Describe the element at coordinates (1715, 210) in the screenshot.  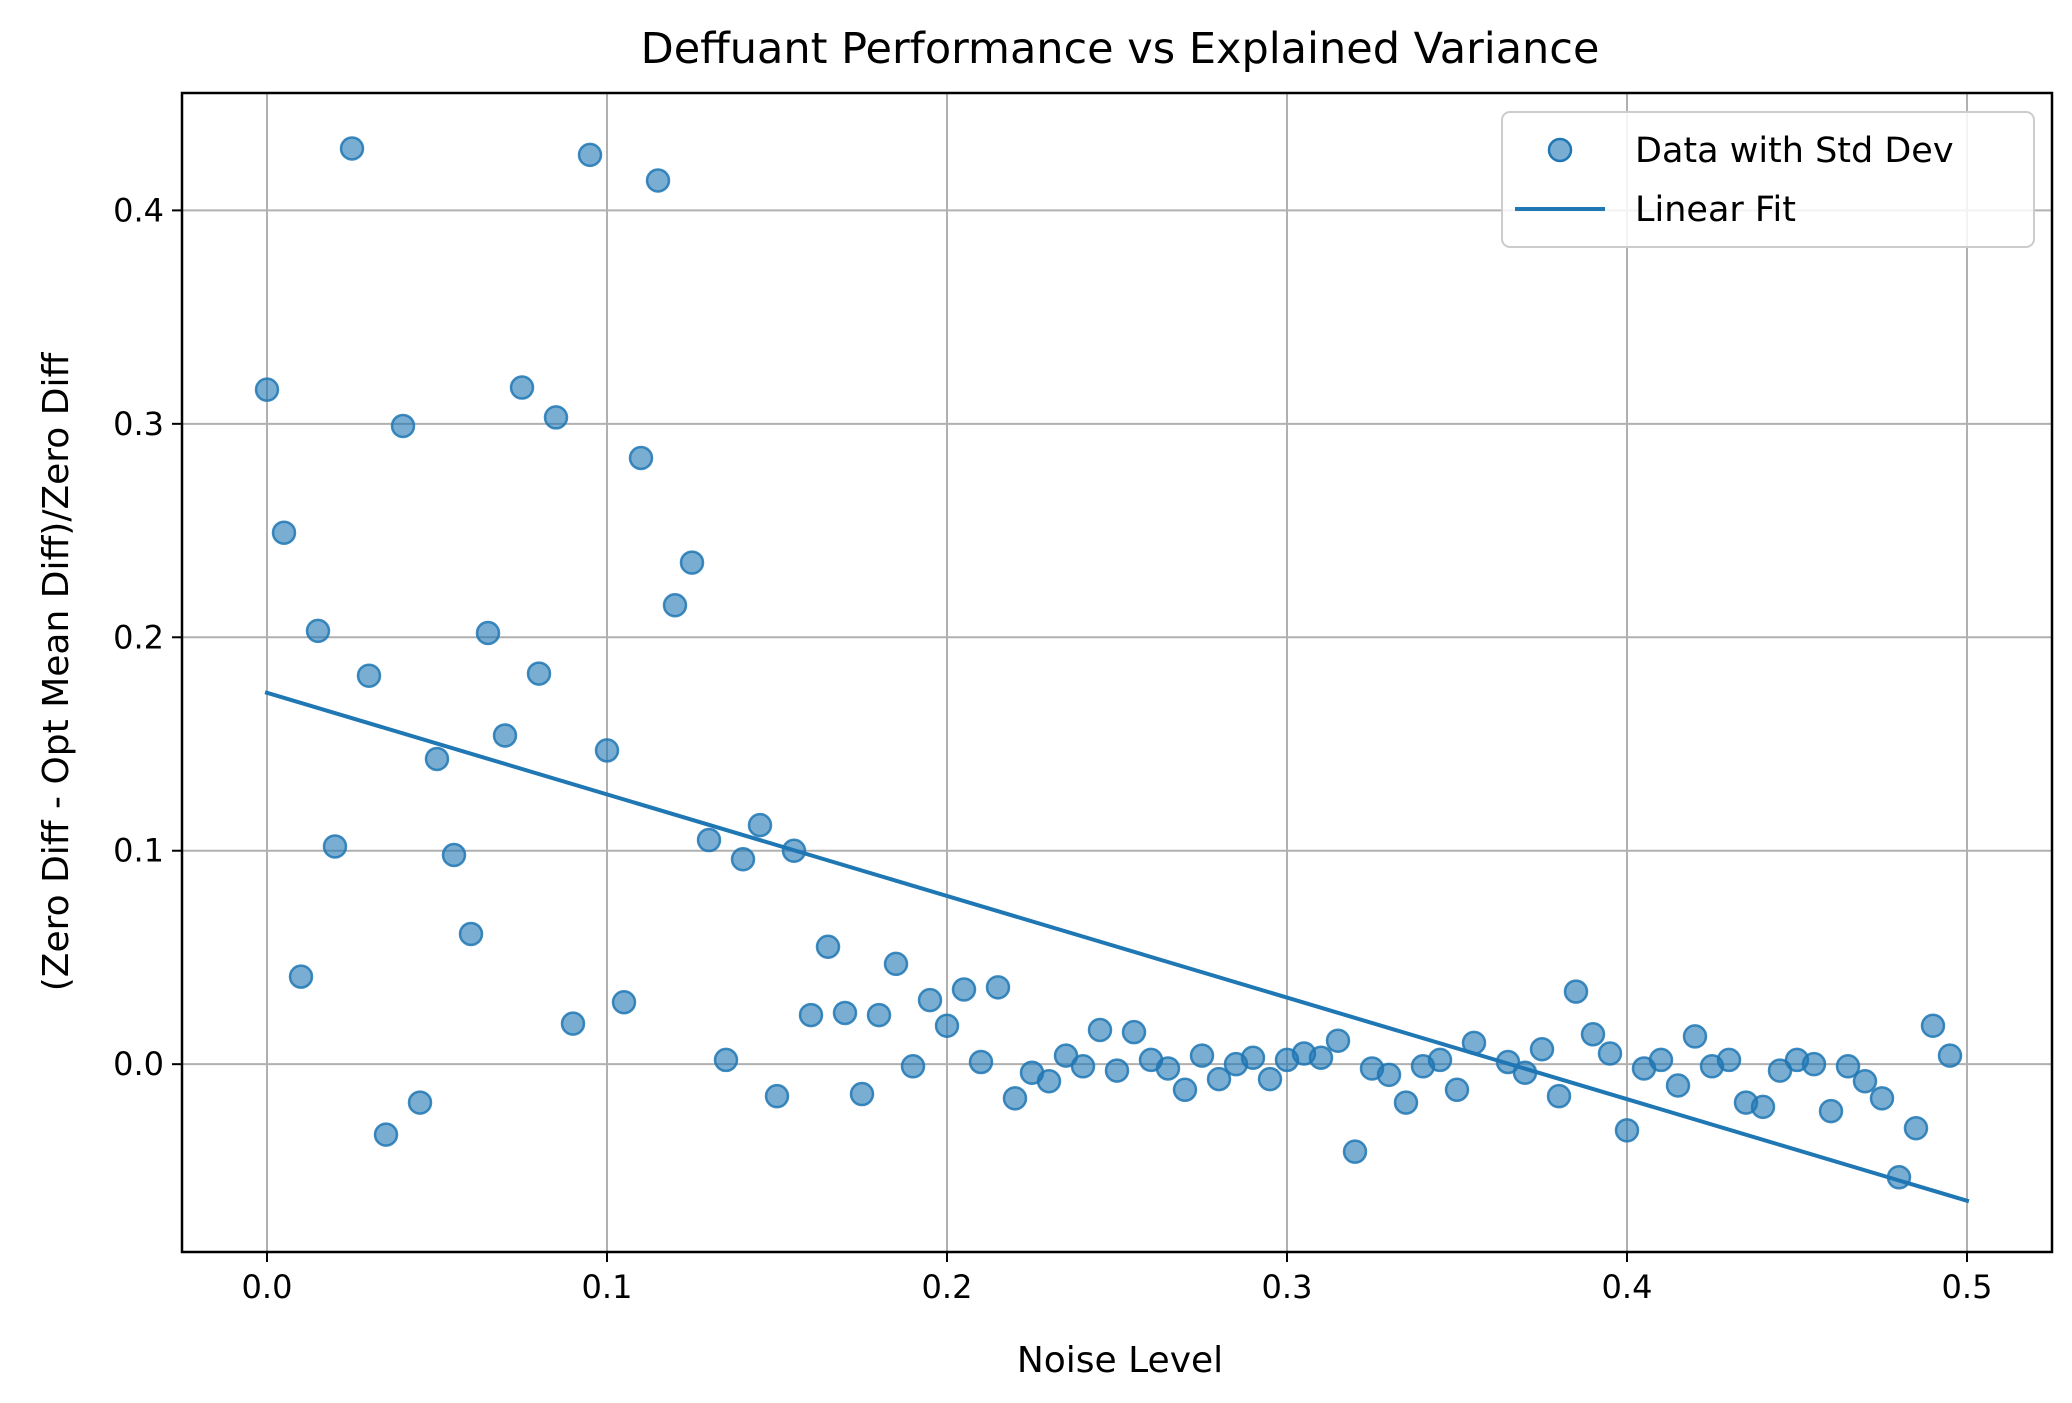
I see `legend-label-fit: Linear Fit` at that location.